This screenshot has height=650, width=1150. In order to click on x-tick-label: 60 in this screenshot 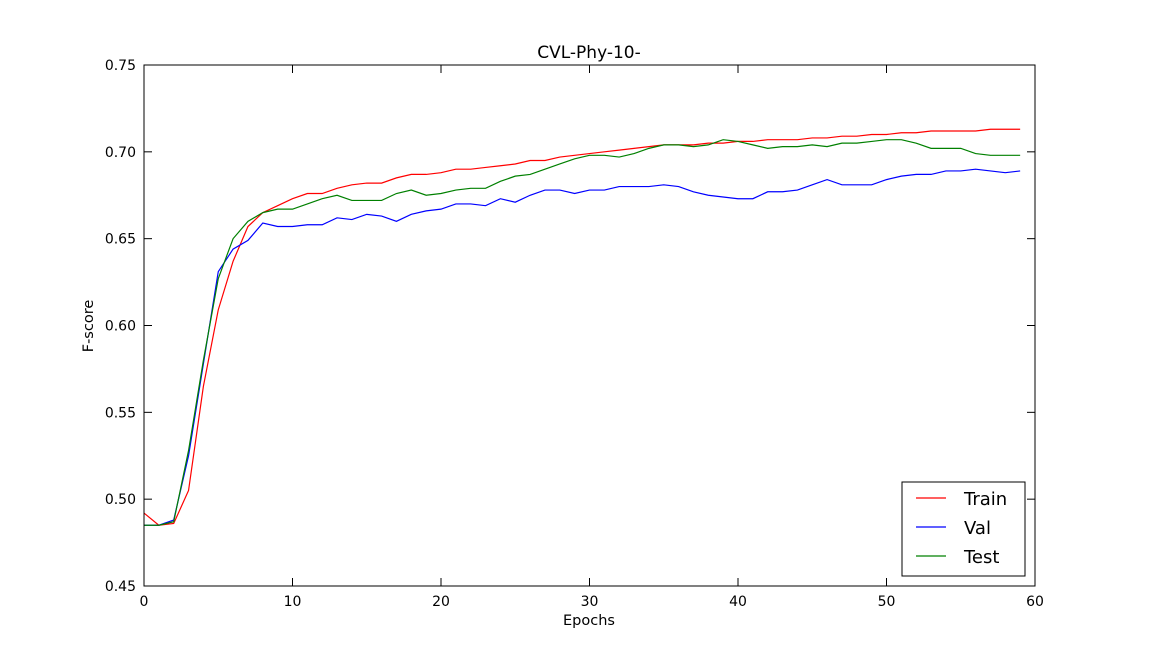, I will do `click(1035, 602)`.